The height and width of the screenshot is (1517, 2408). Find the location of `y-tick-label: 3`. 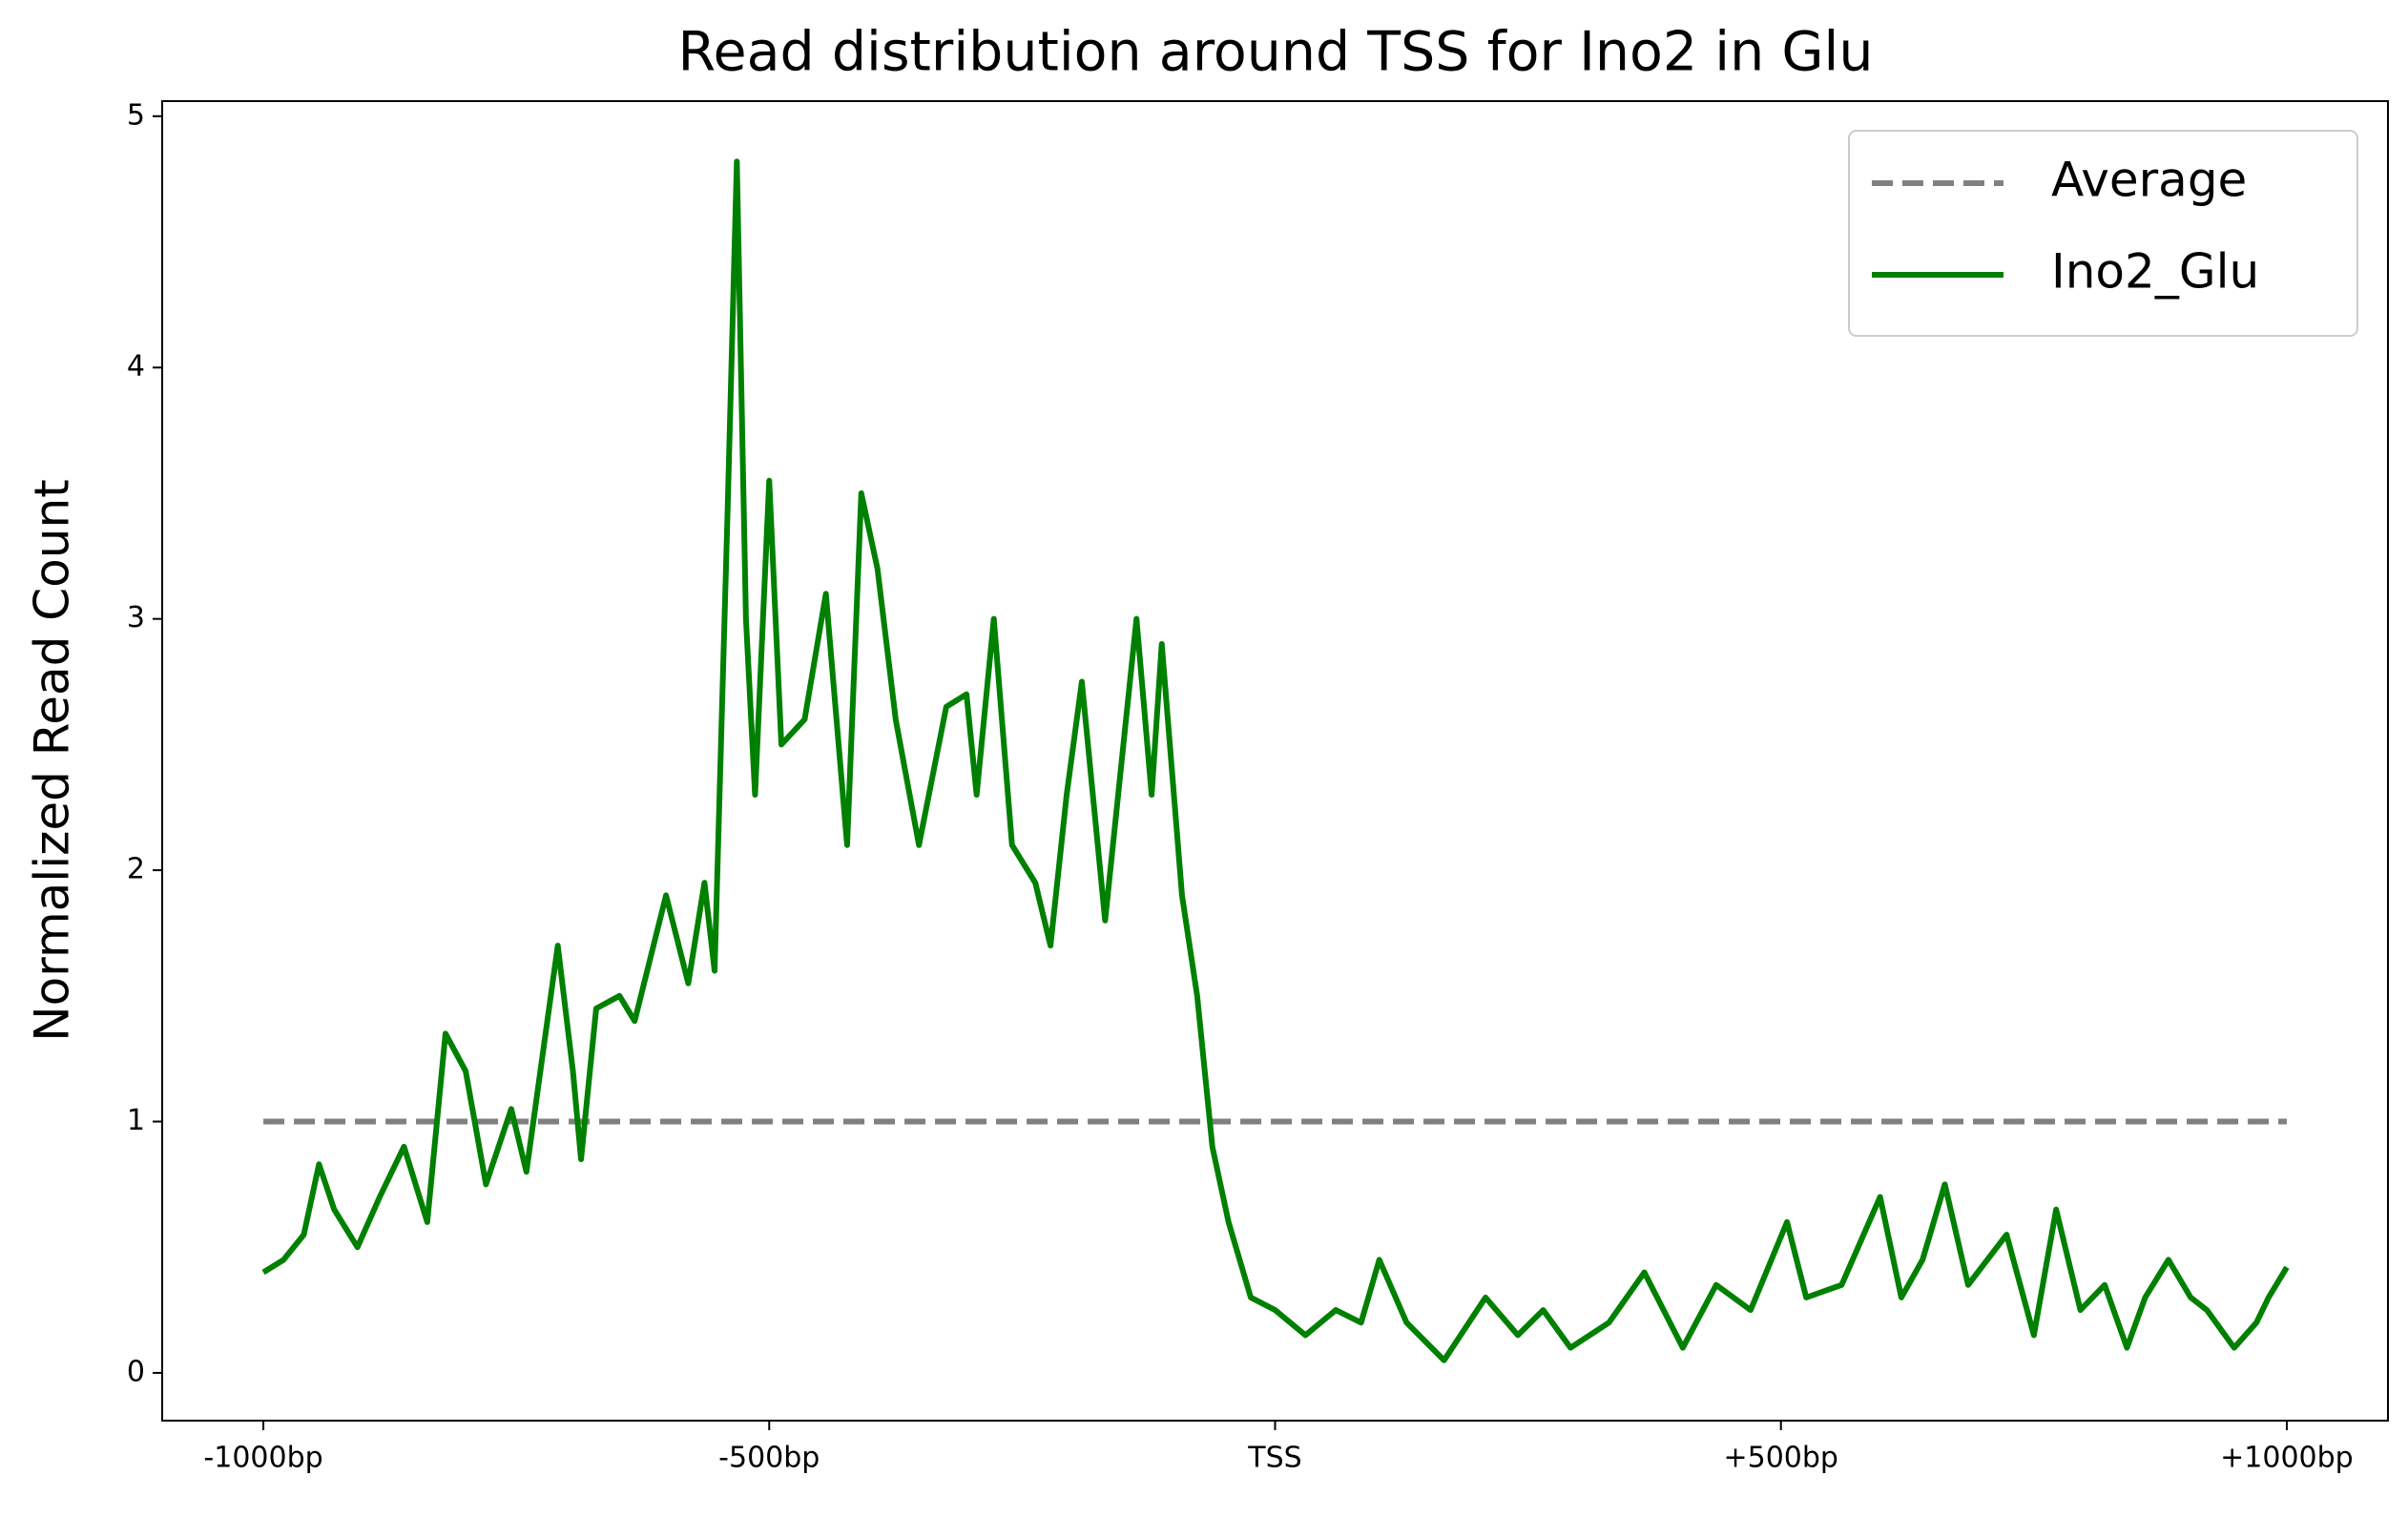

y-tick-label: 3 is located at coordinates (136, 617).